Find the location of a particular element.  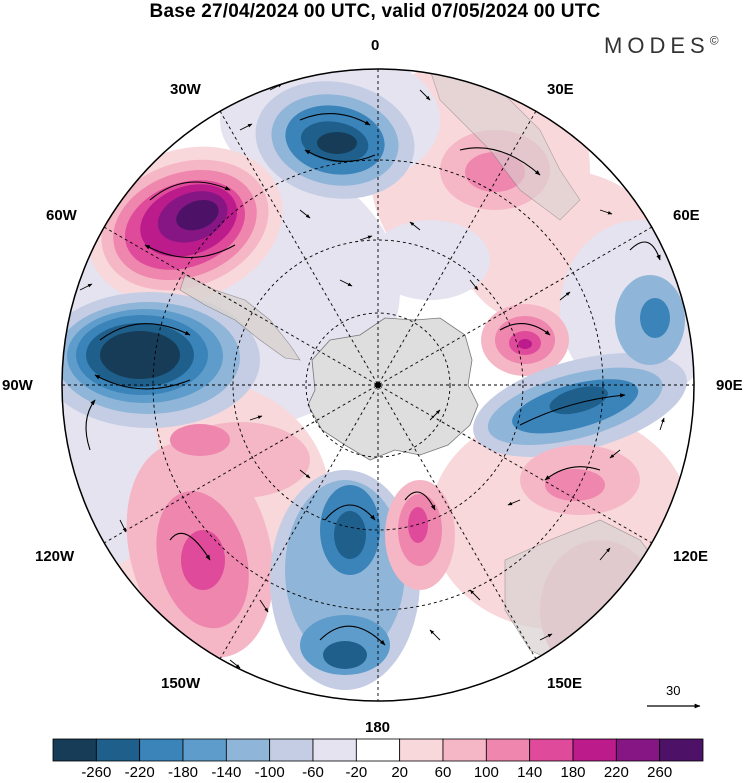

lon-label-30w: 30W is located at coordinates (185, 89).